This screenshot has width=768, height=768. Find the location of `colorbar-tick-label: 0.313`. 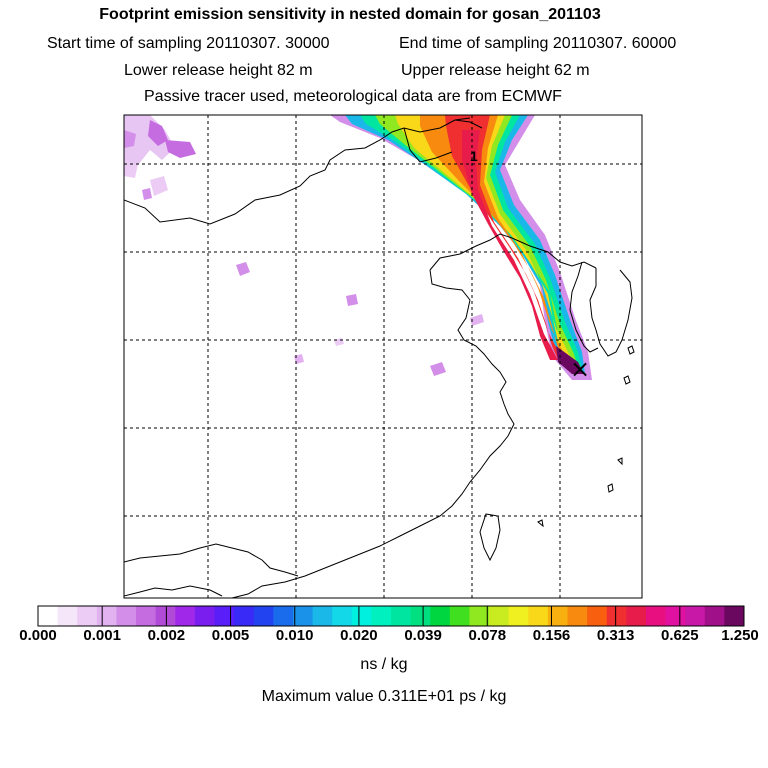

colorbar-tick-label: 0.313 is located at coordinates (615, 635).